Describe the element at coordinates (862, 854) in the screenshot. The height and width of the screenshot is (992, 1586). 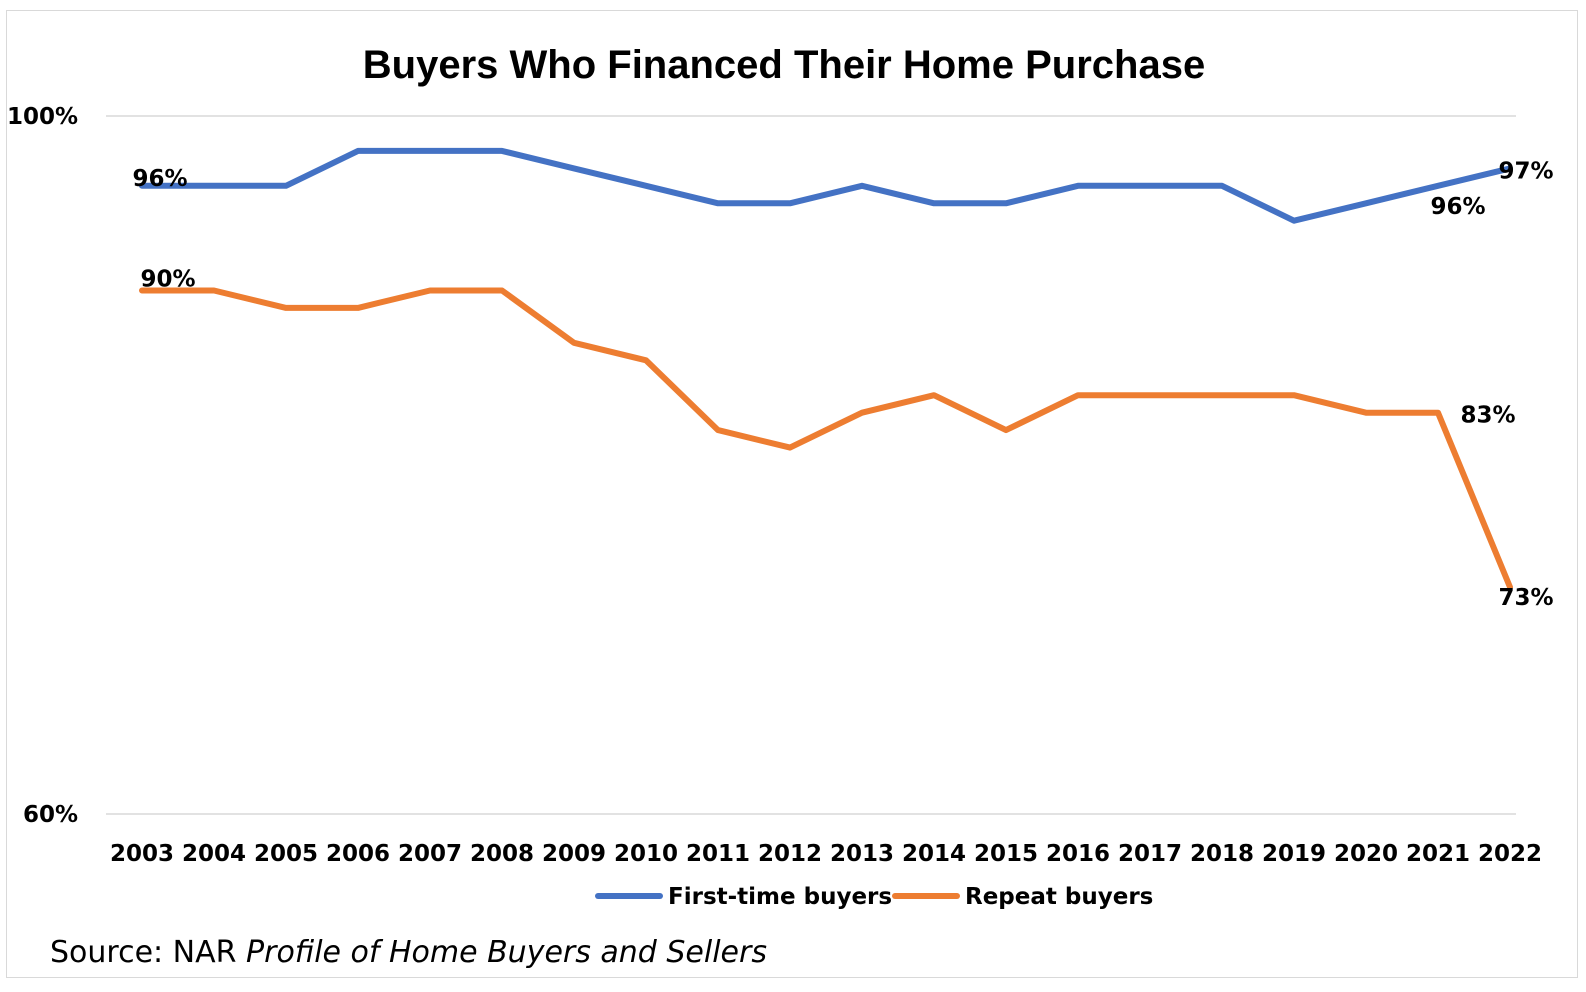
I see `x-tick-label: 2013` at that location.